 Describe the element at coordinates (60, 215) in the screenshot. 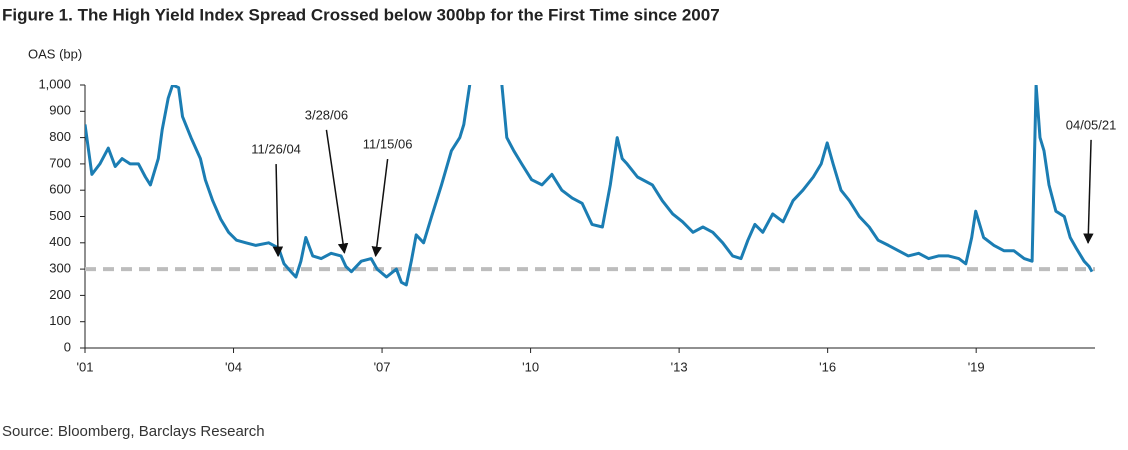

I see `y-tick-label: 500` at that location.